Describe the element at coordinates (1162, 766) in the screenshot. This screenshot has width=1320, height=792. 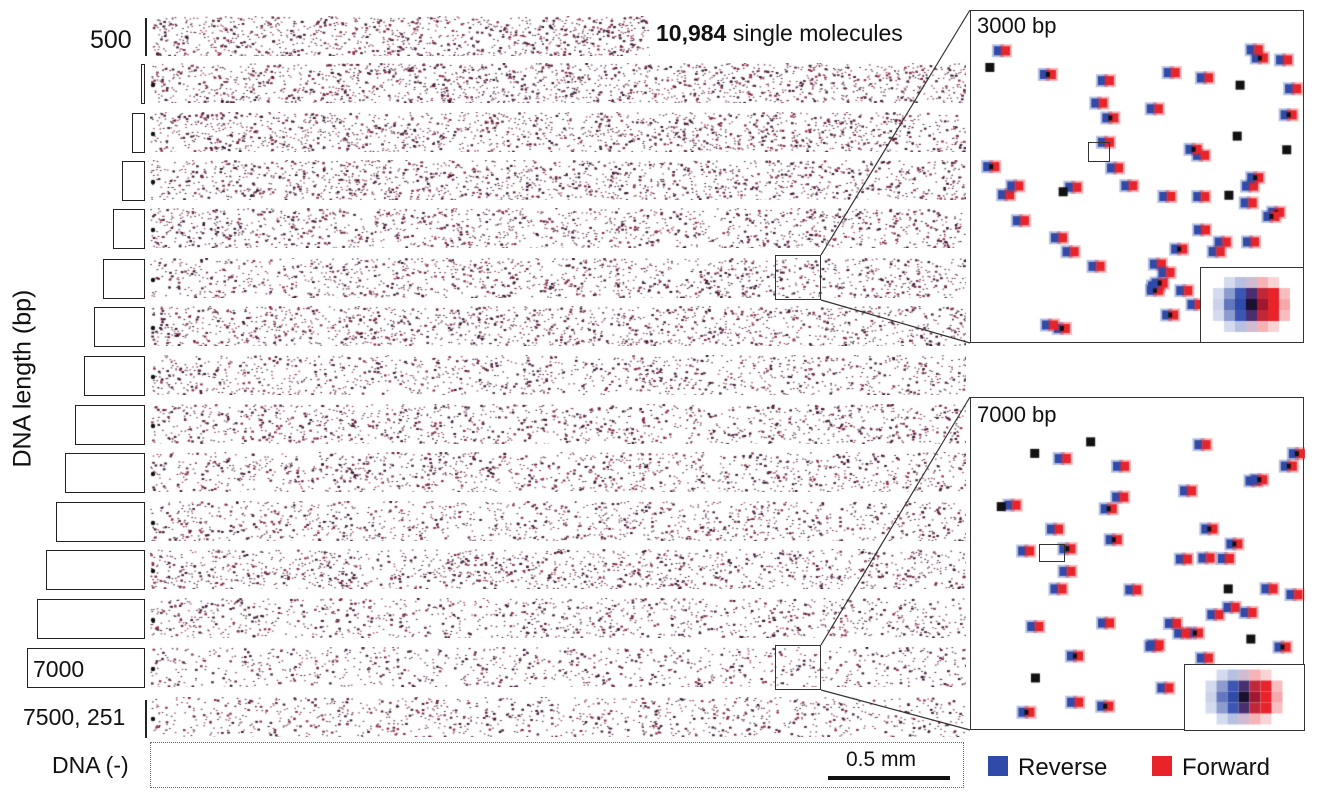
I see `legend-forward-swatch` at that location.